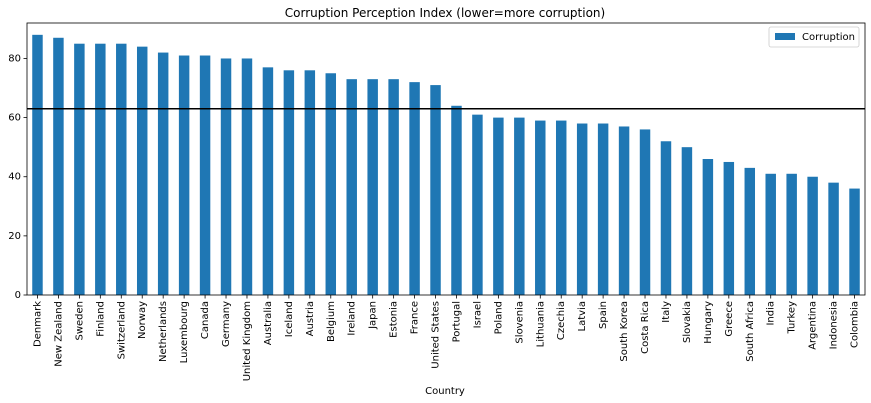 The image size is (871, 403). What do you see at coordinates (561, 207) in the screenshot?
I see `bar-czechia` at bounding box center [561, 207].